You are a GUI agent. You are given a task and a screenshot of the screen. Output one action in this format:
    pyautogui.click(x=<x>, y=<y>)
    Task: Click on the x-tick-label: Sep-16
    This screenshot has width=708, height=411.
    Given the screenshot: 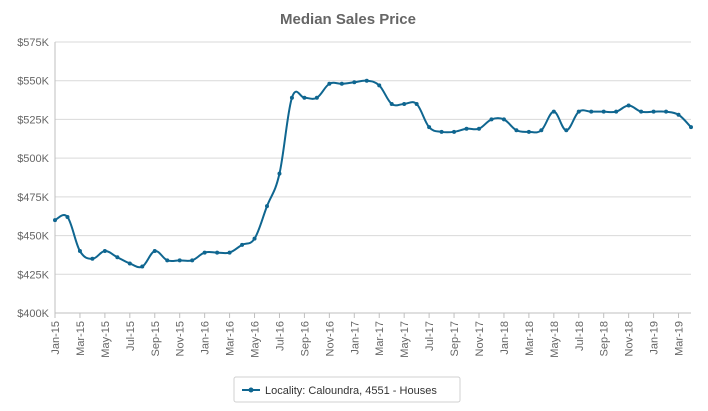 What is the action you would take?
    pyautogui.click(x=305, y=338)
    